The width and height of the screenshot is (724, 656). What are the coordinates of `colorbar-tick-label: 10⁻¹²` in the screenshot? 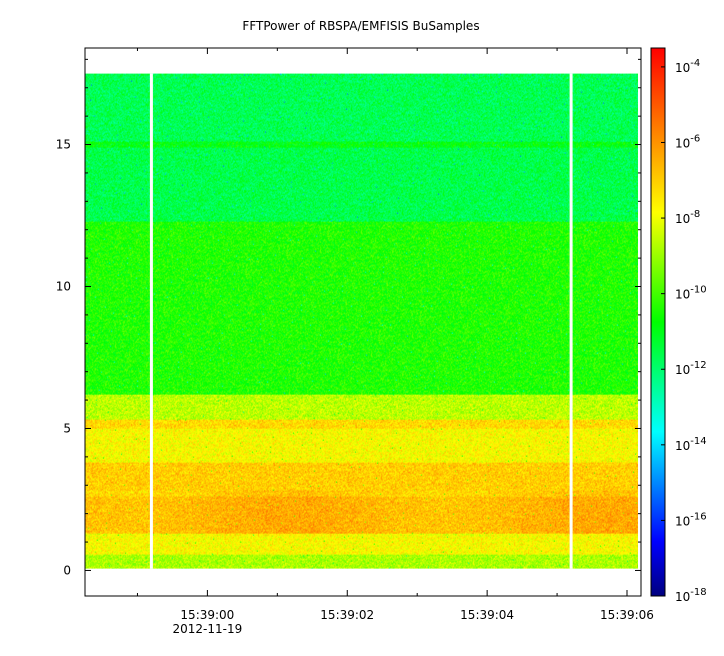 It's located at (691, 368).